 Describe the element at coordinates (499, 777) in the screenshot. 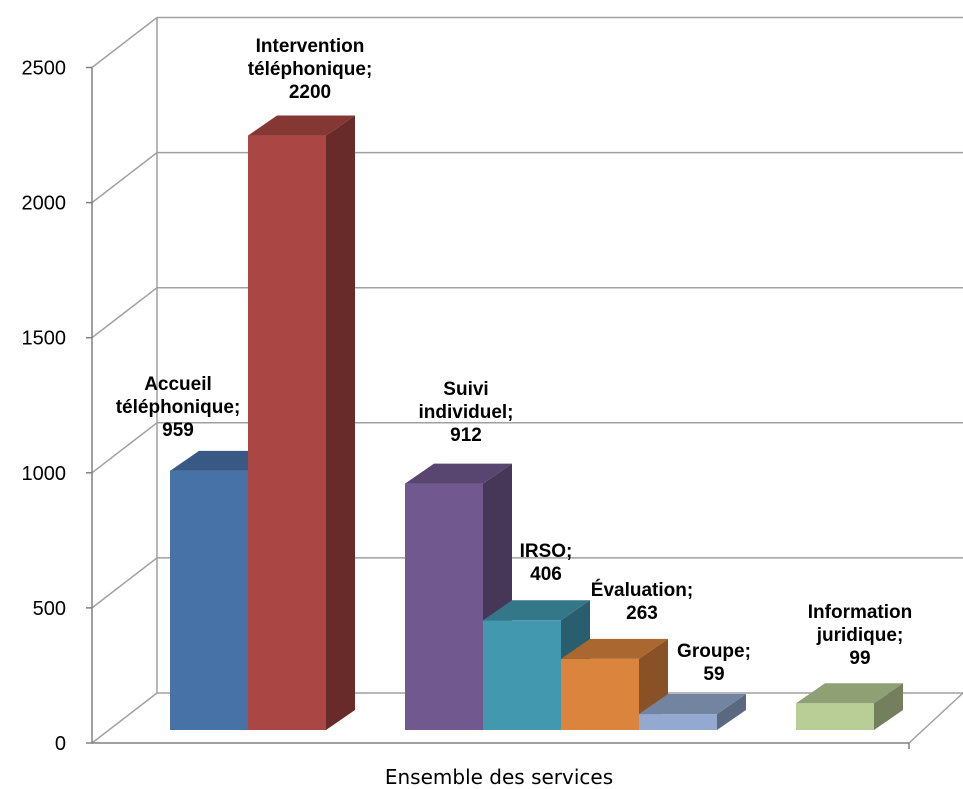

I see `x-axis-label: Ensemble des services` at that location.